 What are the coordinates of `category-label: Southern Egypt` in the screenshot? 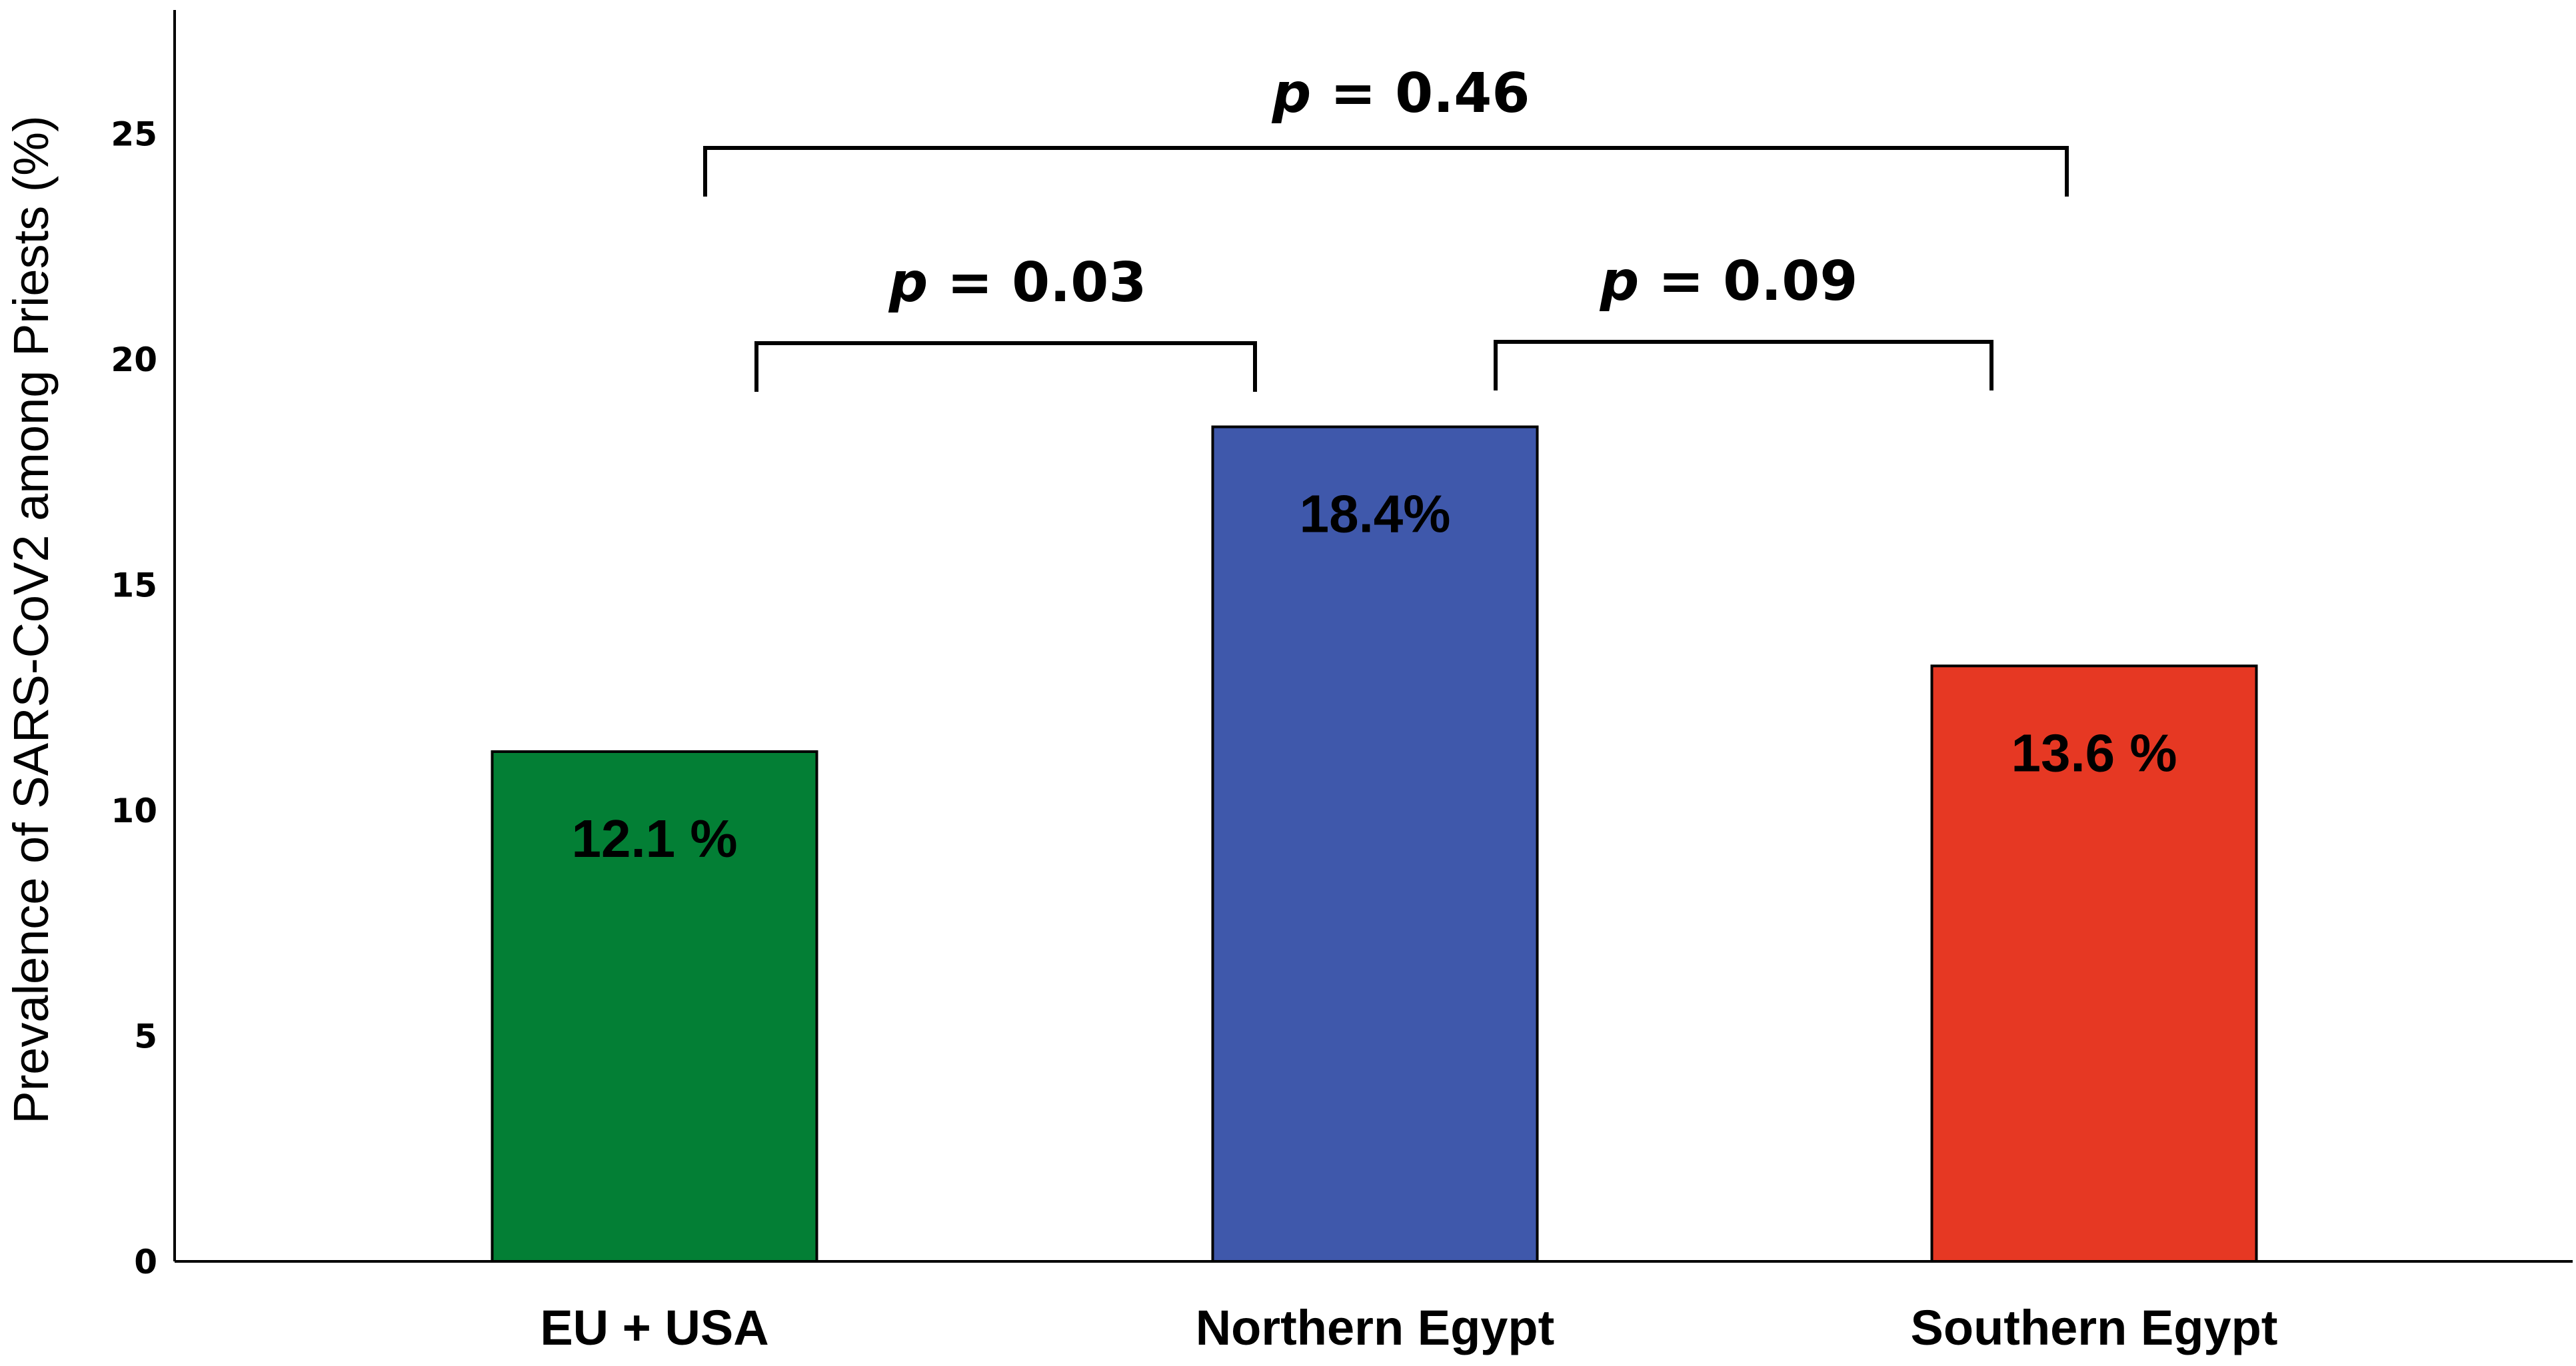 It's located at (2095, 1327).